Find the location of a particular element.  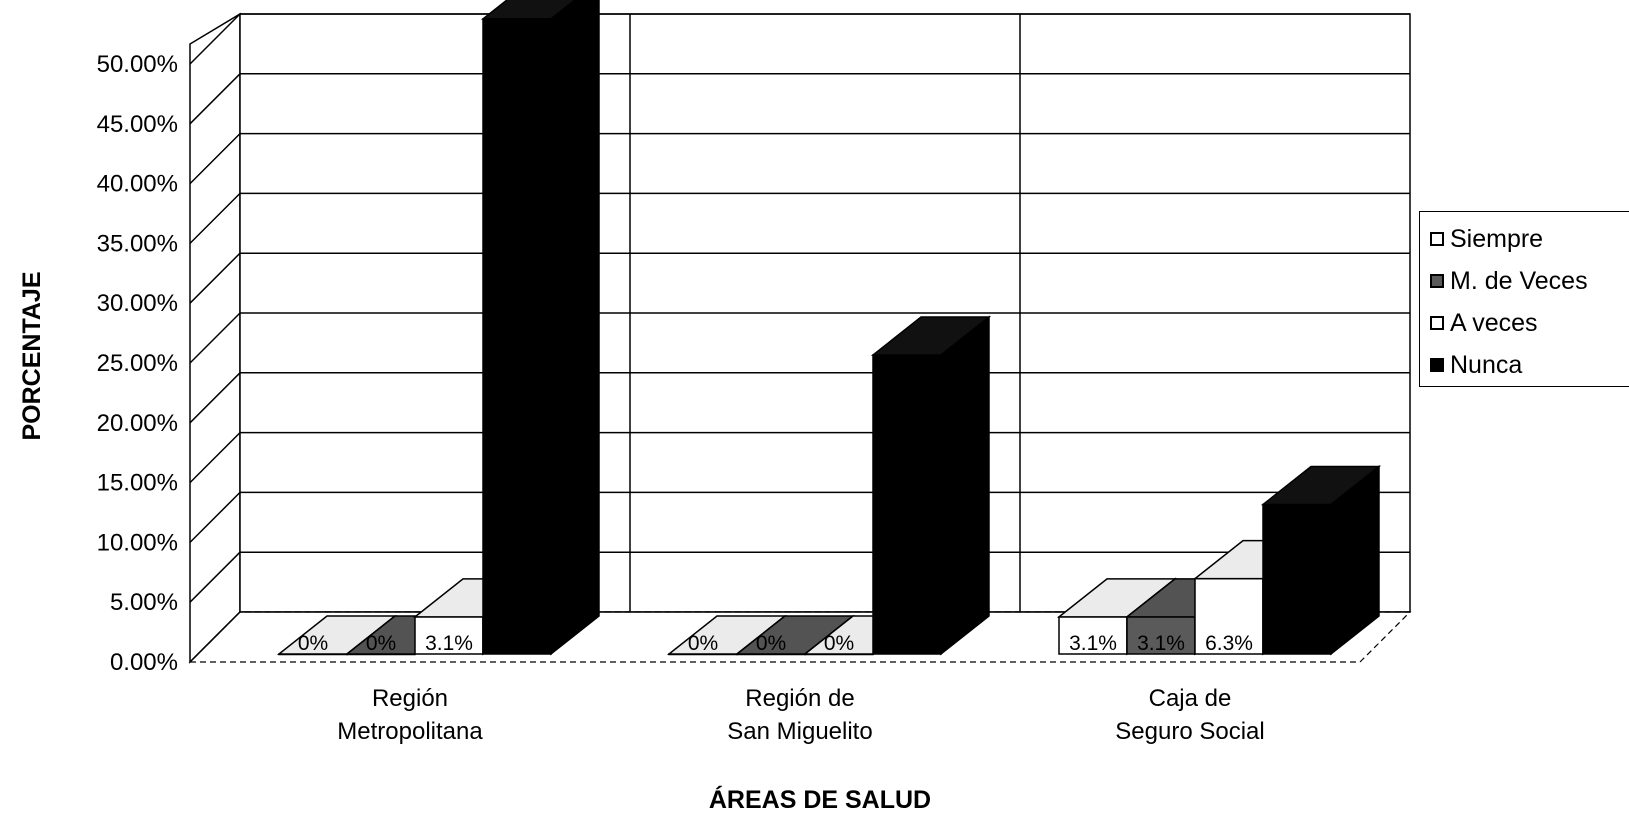

data-label: 6.3% is located at coordinates (1229, 643).